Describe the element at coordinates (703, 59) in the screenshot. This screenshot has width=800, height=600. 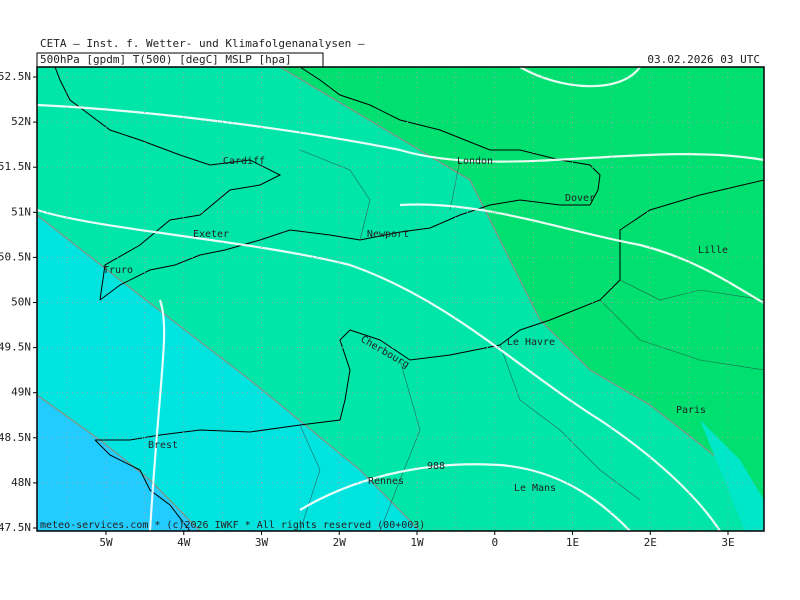
I see `valid-time: 03.02.2026 03 UTC` at that location.